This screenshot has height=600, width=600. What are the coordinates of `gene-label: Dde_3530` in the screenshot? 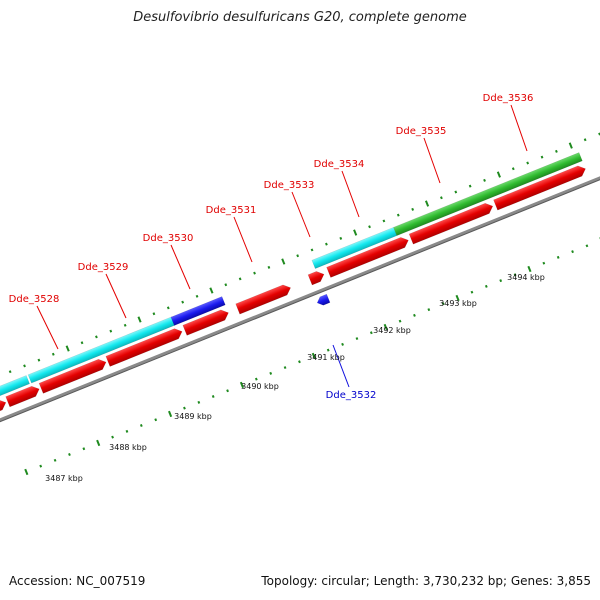 It's located at (168, 238).